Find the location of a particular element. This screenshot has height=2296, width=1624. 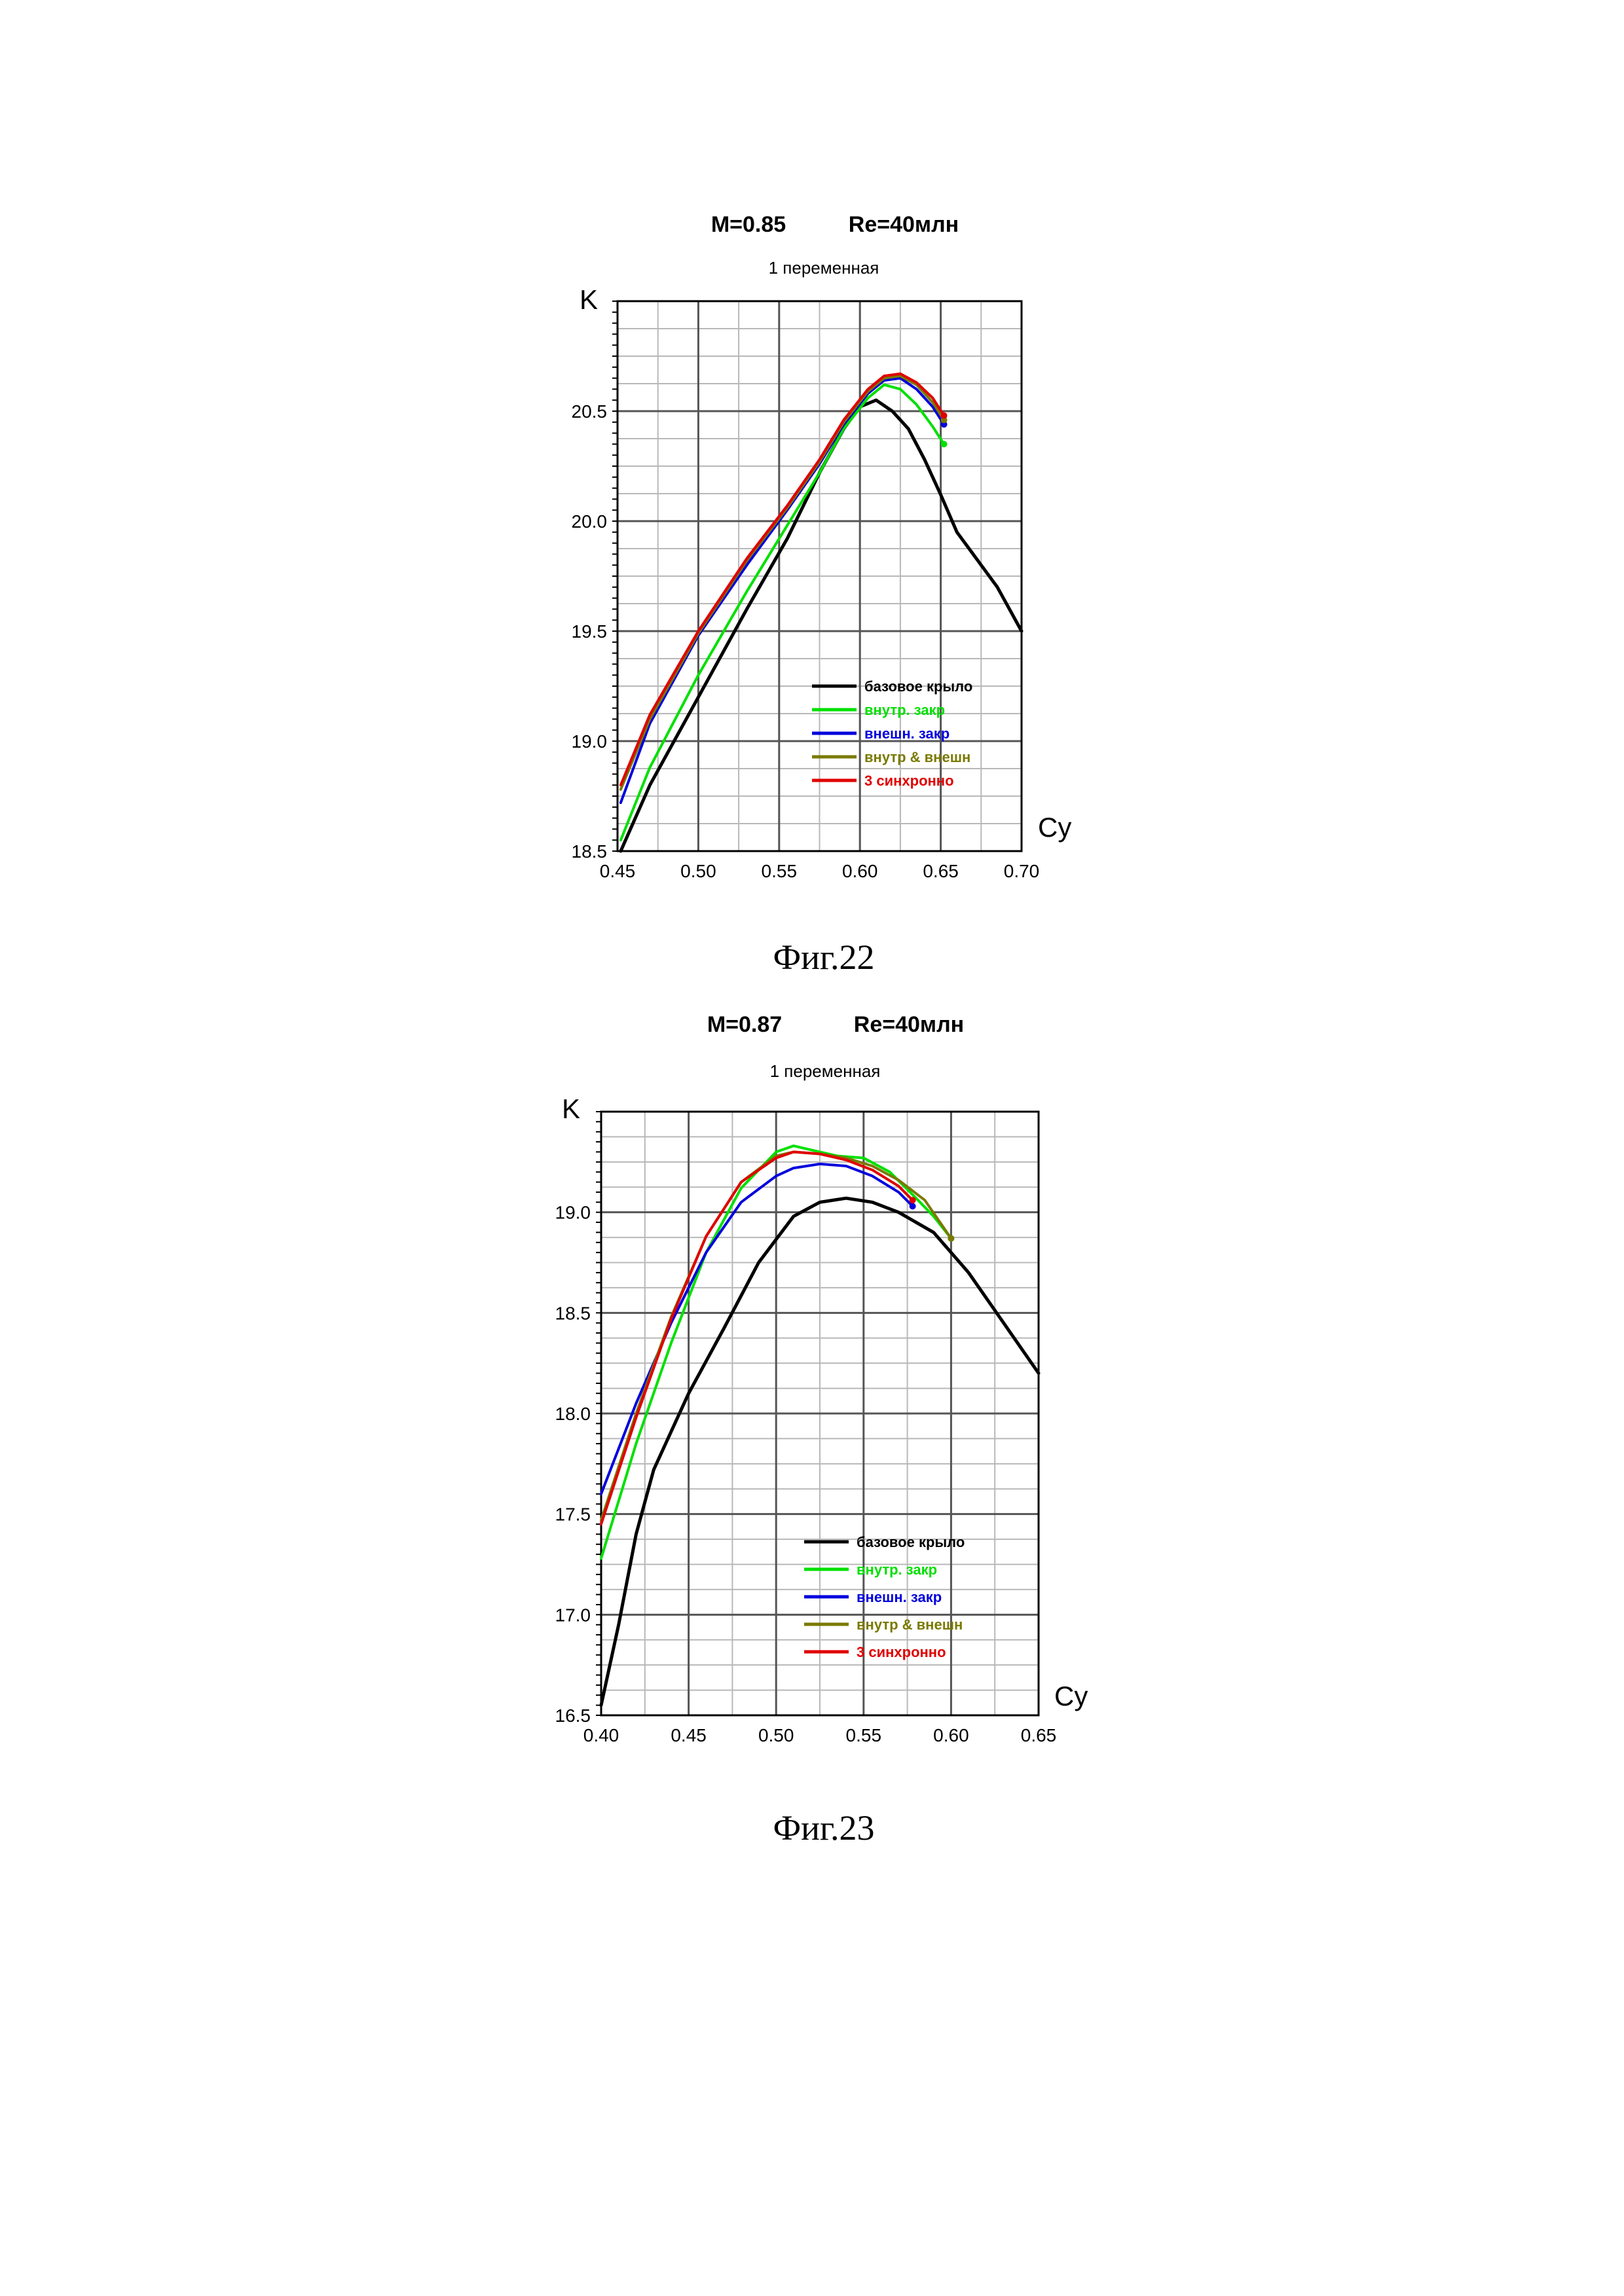

figure-caption: Фиг.22 is located at coordinates (823, 957).